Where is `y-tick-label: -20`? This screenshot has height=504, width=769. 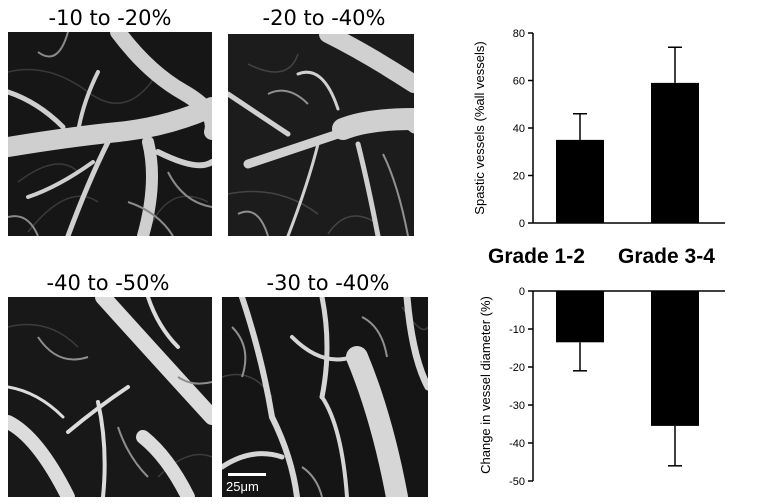 y-tick-label: -20 is located at coordinates (517, 368).